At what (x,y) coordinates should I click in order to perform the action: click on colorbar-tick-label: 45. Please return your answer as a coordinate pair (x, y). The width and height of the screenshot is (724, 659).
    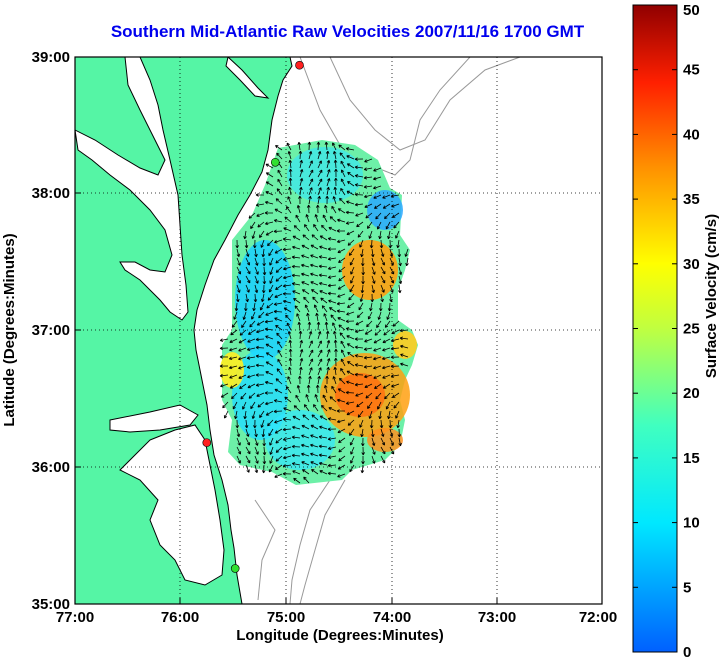
    Looking at the image, I should click on (691, 70).